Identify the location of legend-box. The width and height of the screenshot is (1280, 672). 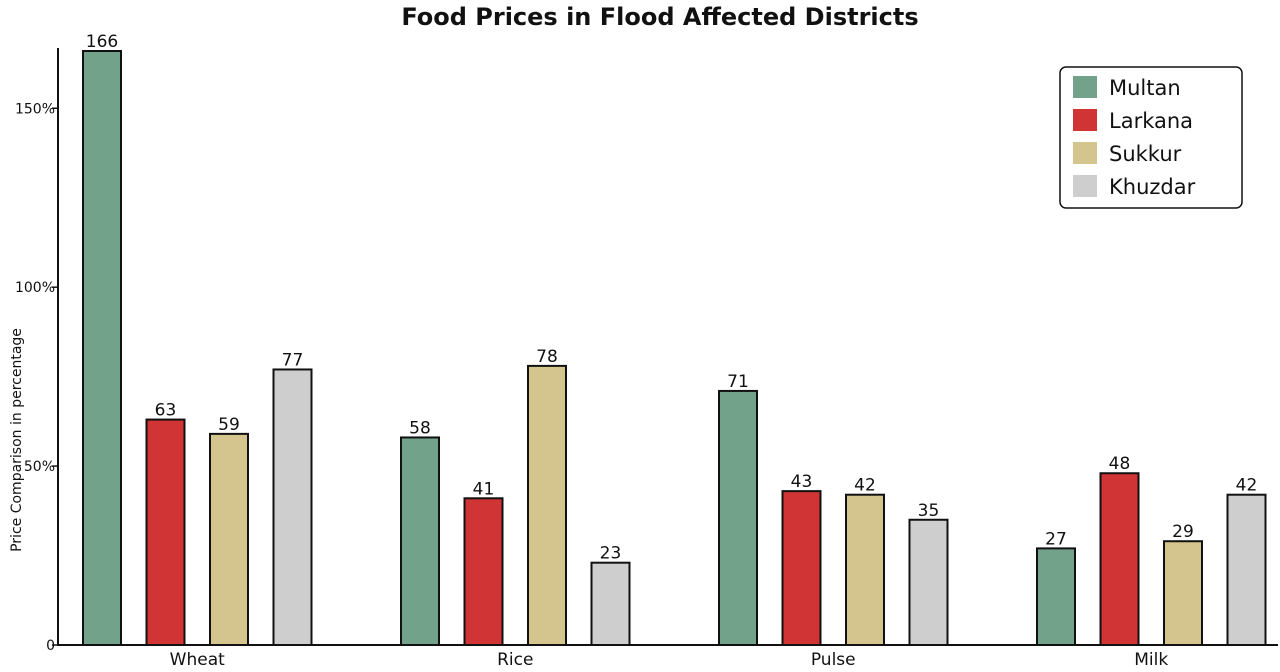
(1151, 137).